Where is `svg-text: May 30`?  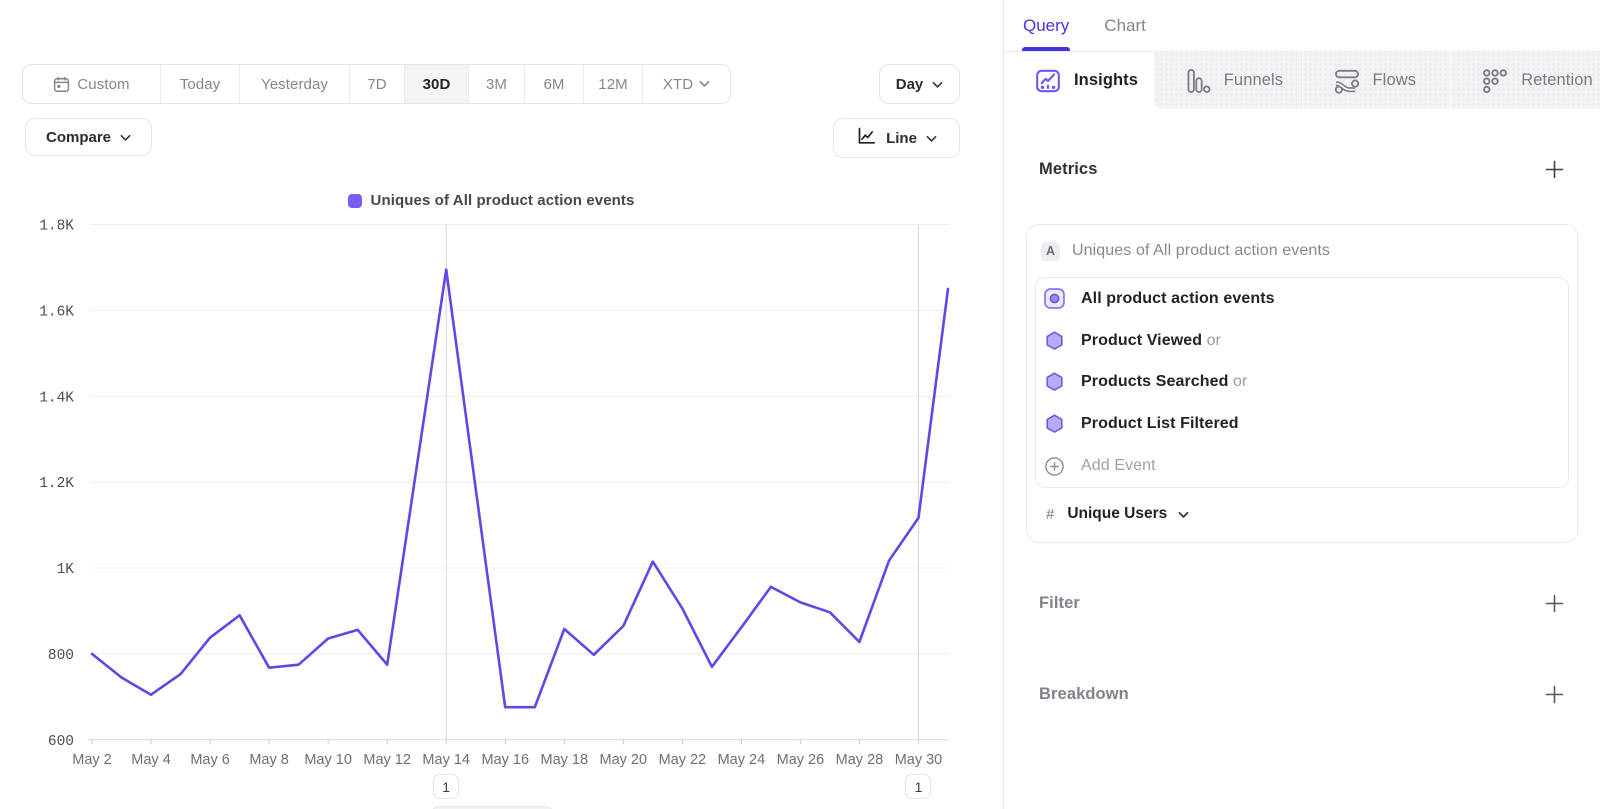
svg-text: May 30 is located at coordinates (919, 760).